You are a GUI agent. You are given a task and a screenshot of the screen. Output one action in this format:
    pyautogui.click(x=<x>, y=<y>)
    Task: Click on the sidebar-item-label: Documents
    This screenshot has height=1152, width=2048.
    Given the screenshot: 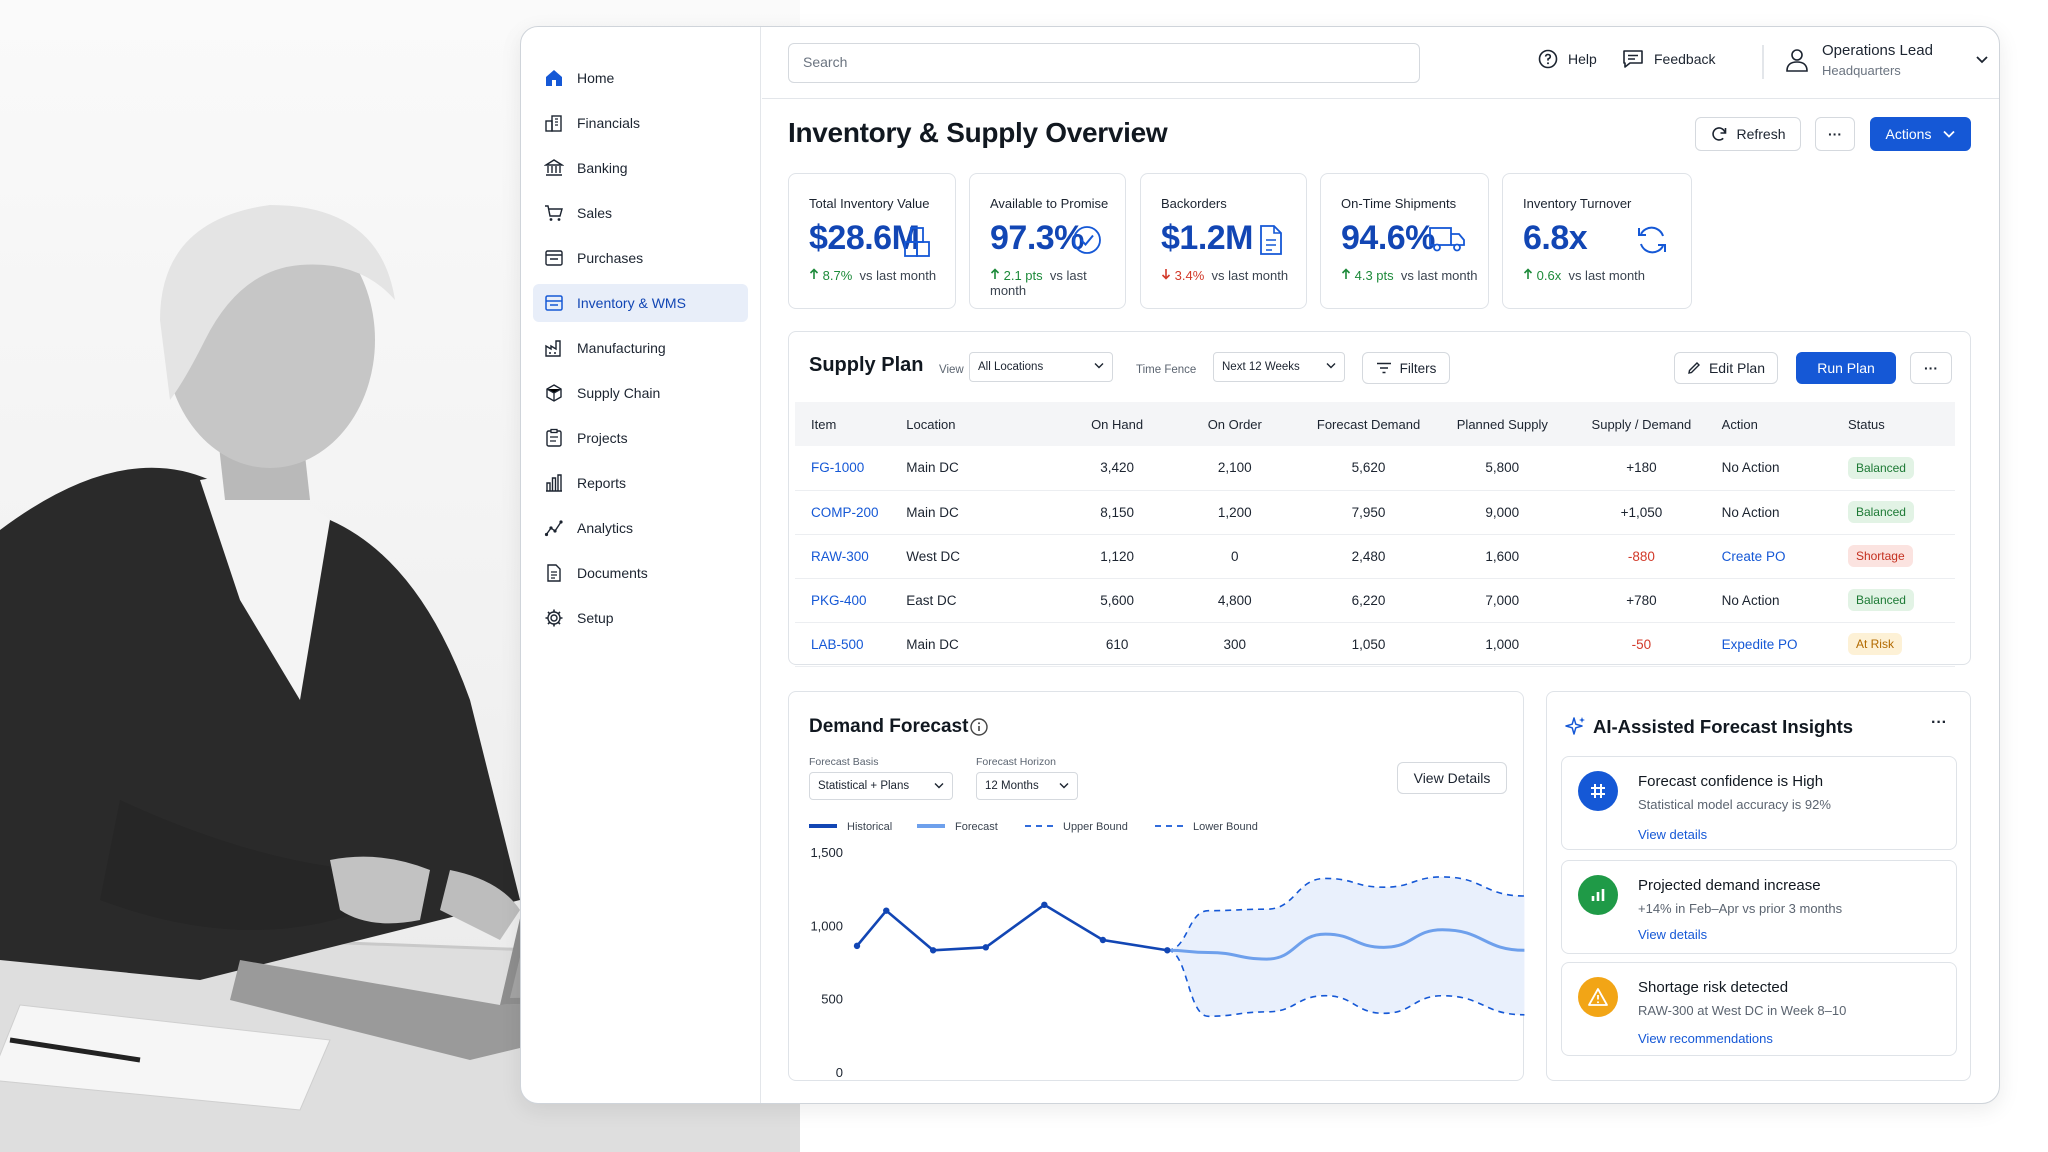 What is the action you would take?
    pyautogui.click(x=612, y=573)
    